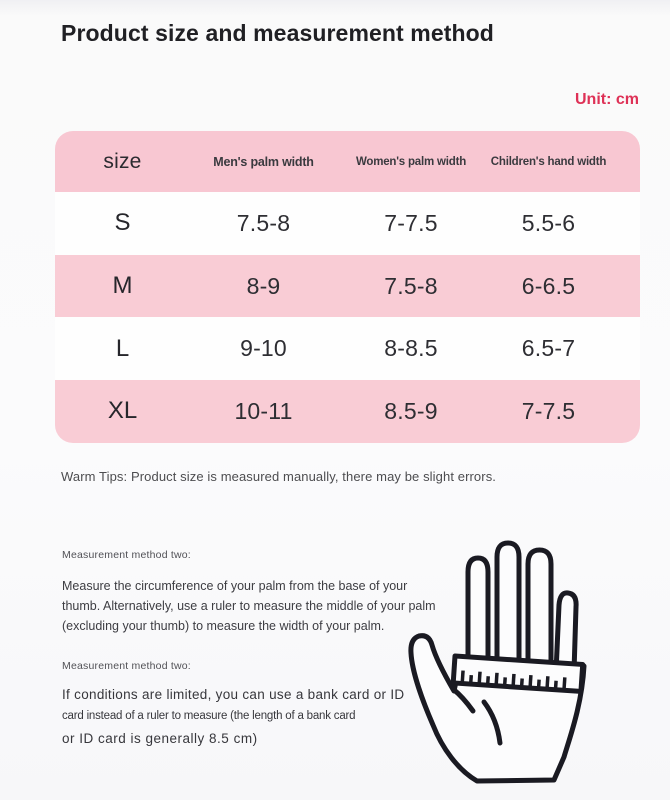 This screenshot has height=800, width=670. I want to click on children-value-cell: 6-6.5, so click(548, 285).